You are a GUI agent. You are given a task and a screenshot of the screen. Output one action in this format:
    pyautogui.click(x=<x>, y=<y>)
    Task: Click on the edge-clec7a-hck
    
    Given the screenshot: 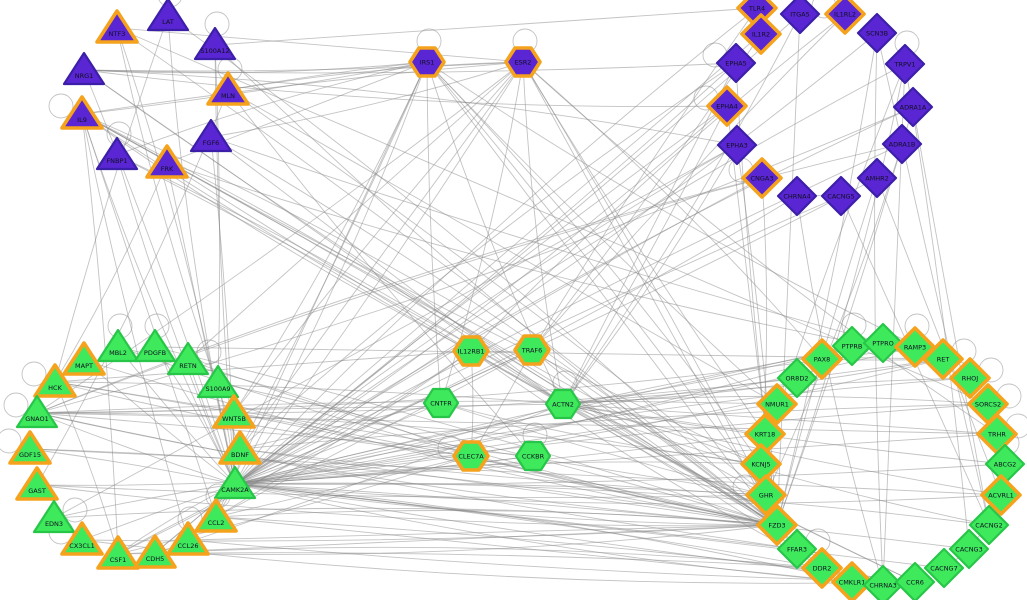 What is the action you would take?
    pyautogui.click(x=263, y=419)
    